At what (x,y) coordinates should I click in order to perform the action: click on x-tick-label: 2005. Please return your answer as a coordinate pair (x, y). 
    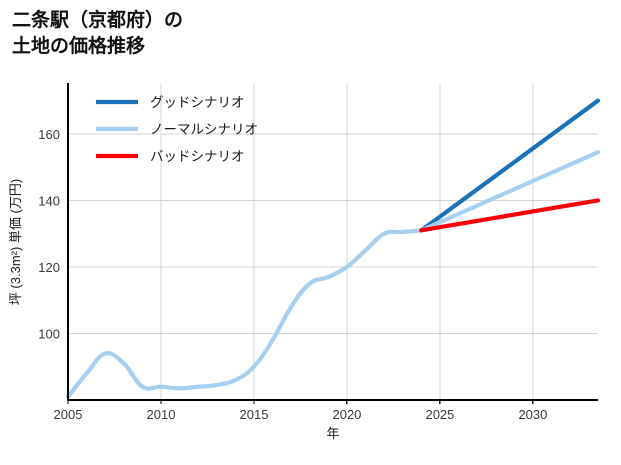
    Looking at the image, I should click on (68, 414).